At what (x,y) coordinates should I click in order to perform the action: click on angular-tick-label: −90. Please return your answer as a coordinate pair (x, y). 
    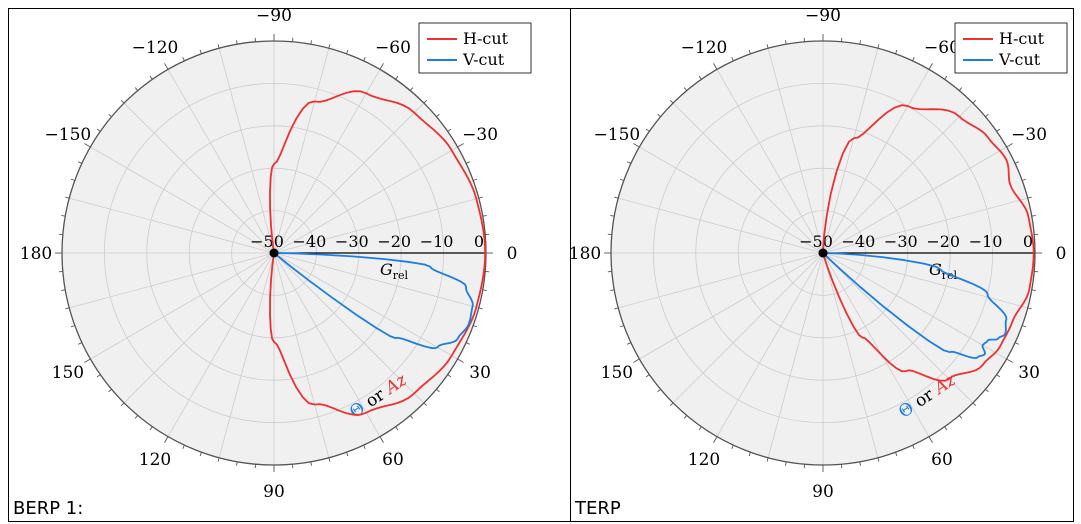
    Looking at the image, I should click on (274, 17).